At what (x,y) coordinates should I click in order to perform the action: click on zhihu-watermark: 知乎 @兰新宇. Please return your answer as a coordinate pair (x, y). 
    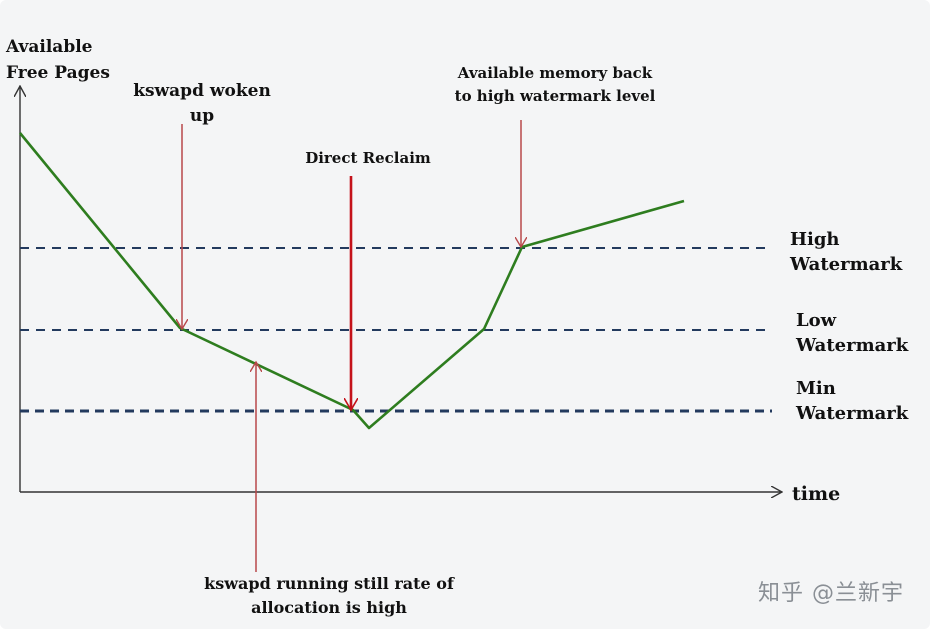
    Looking at the image, I should click on (831, 593).